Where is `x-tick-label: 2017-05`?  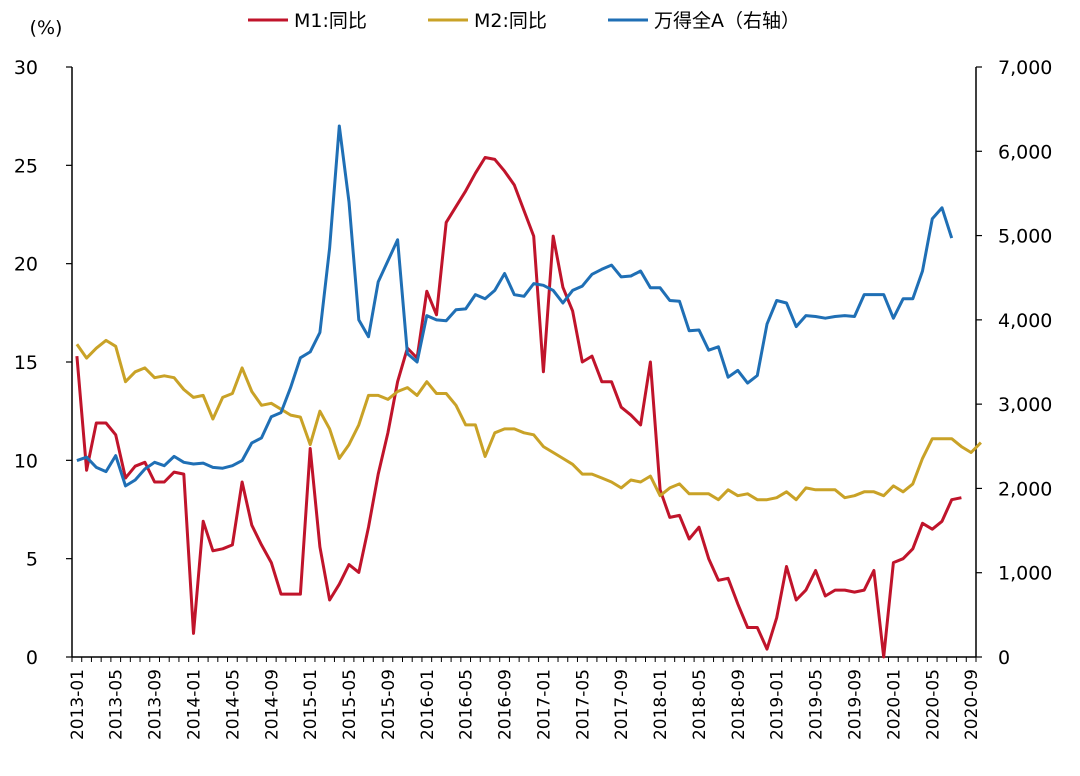 x-tick-label: 2017-05 is located at coordinates (583, 704).